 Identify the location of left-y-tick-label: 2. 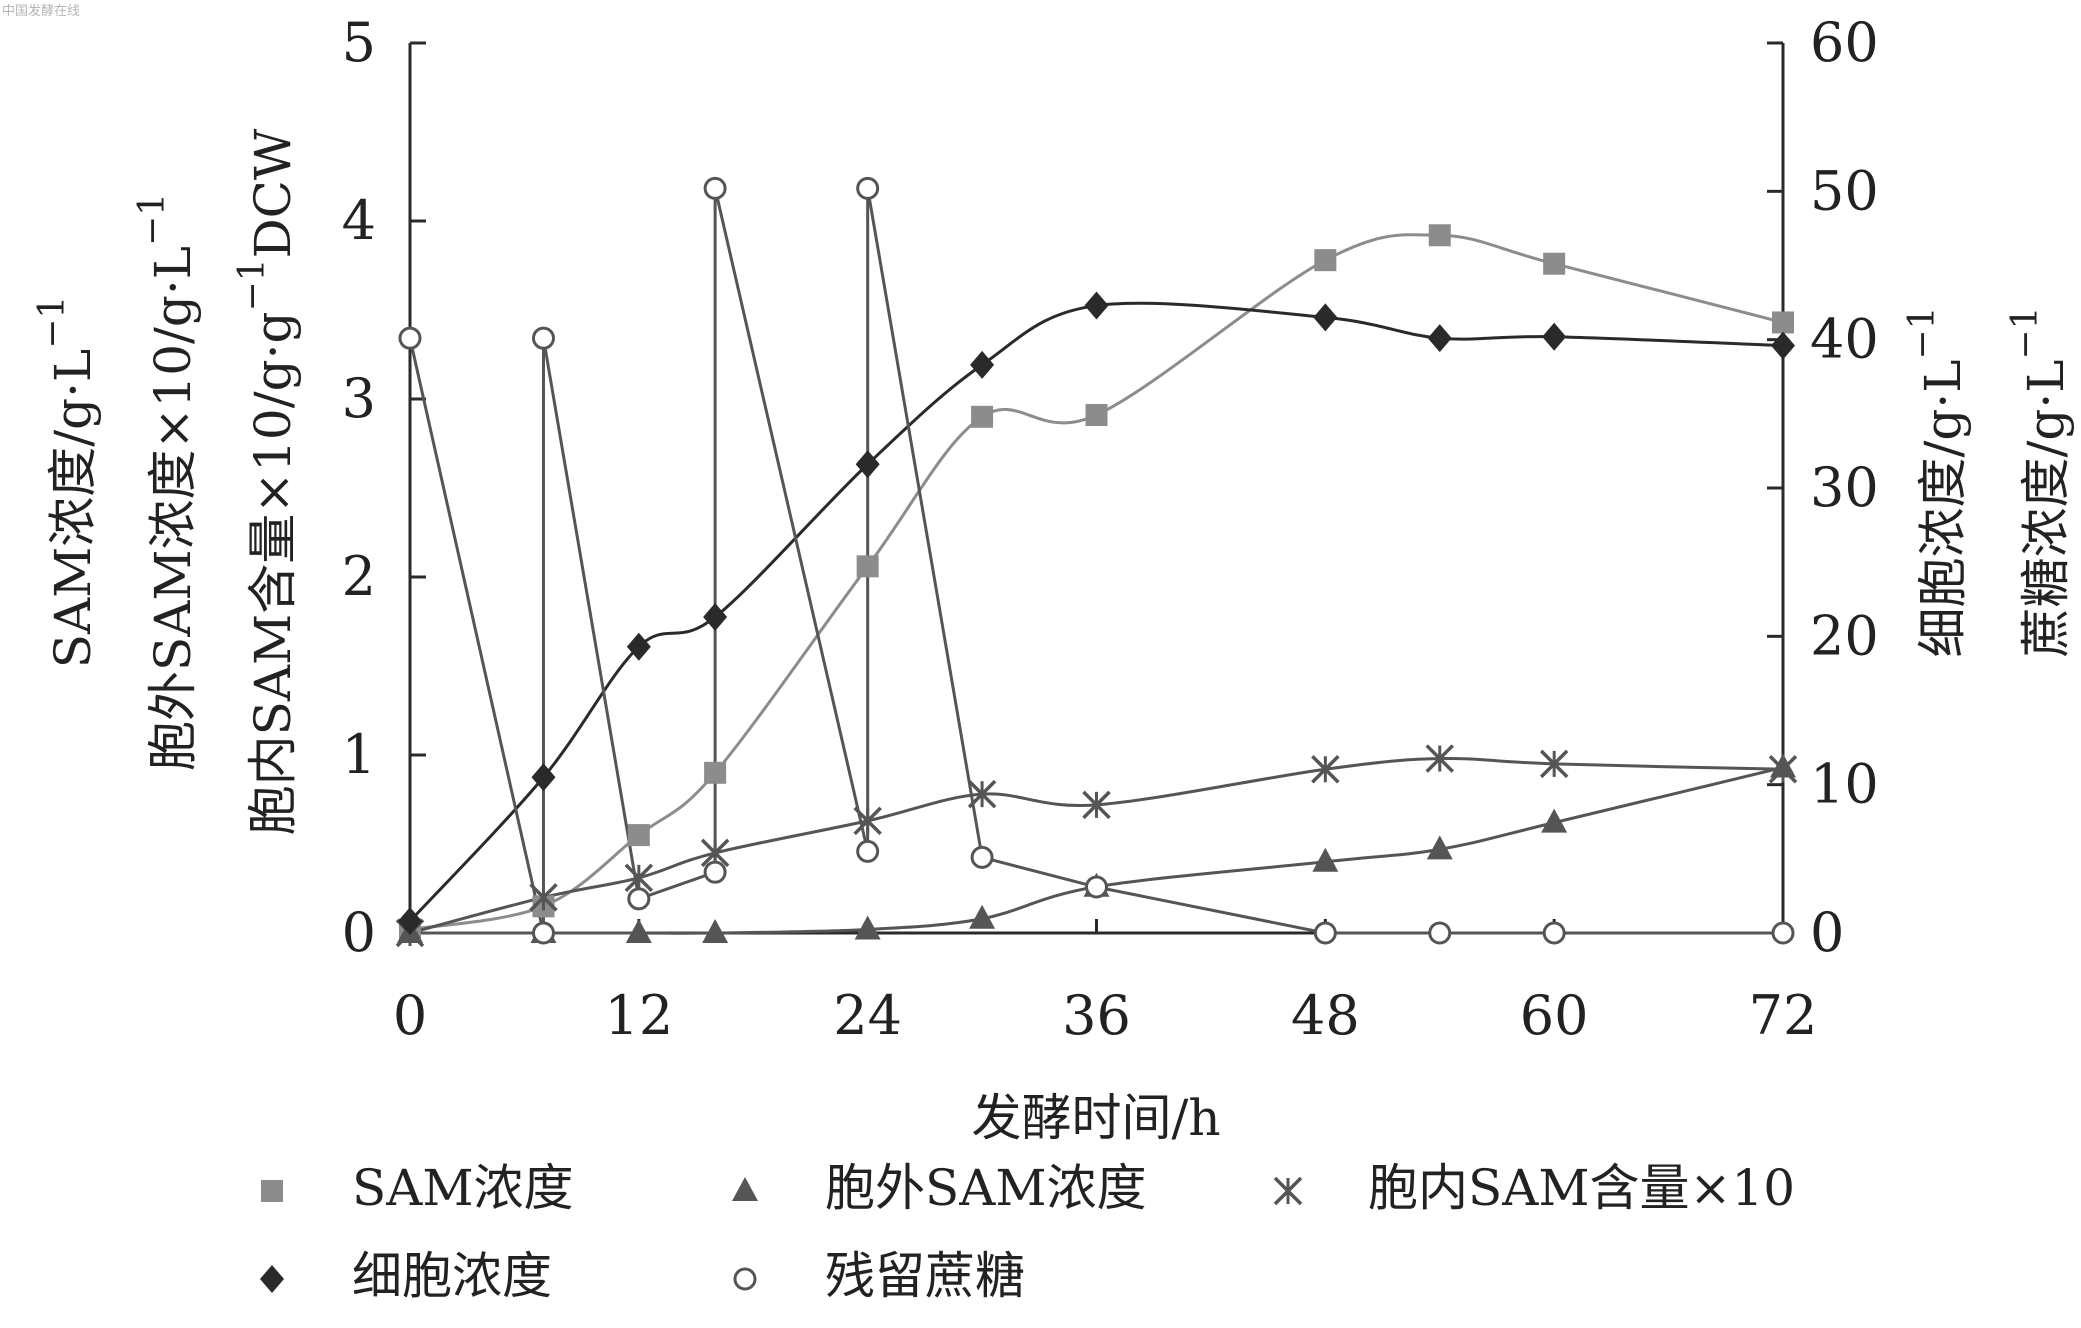
(359, 576).